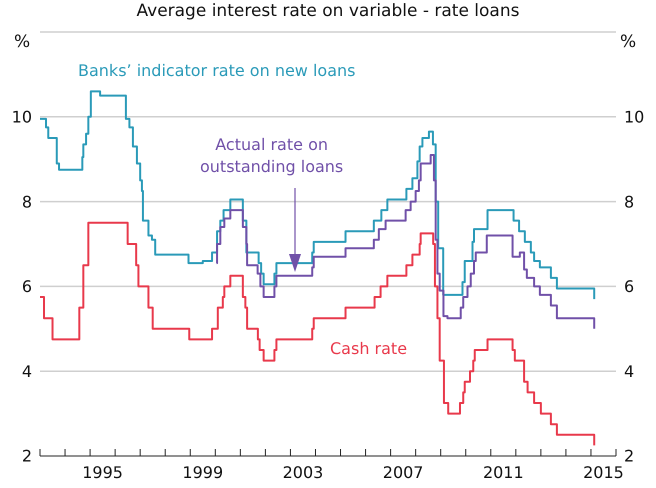 The height and width of the screenshot is (488, 656). Describe the element at coordinates (27, 286) in the screenshot. I see `y-tick-label: 6` at that location.